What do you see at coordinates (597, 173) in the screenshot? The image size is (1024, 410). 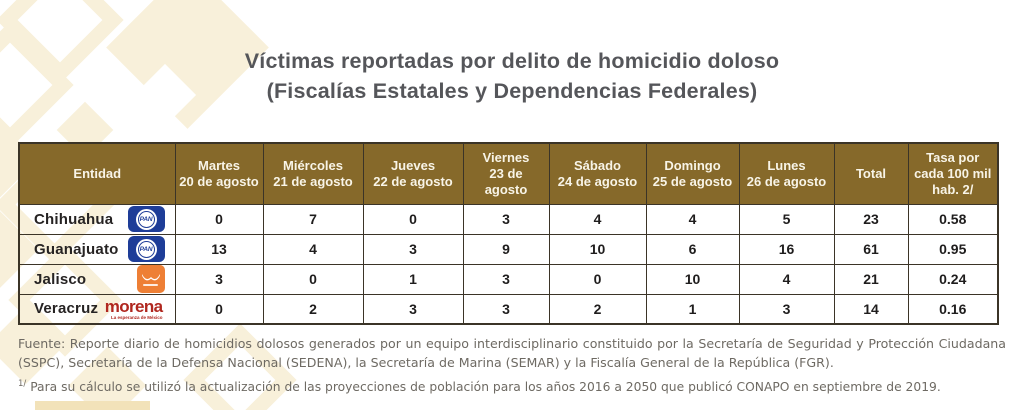 I see `column-header-saturday: Sábado 24 de agosto` at bounding box center [597, 173].